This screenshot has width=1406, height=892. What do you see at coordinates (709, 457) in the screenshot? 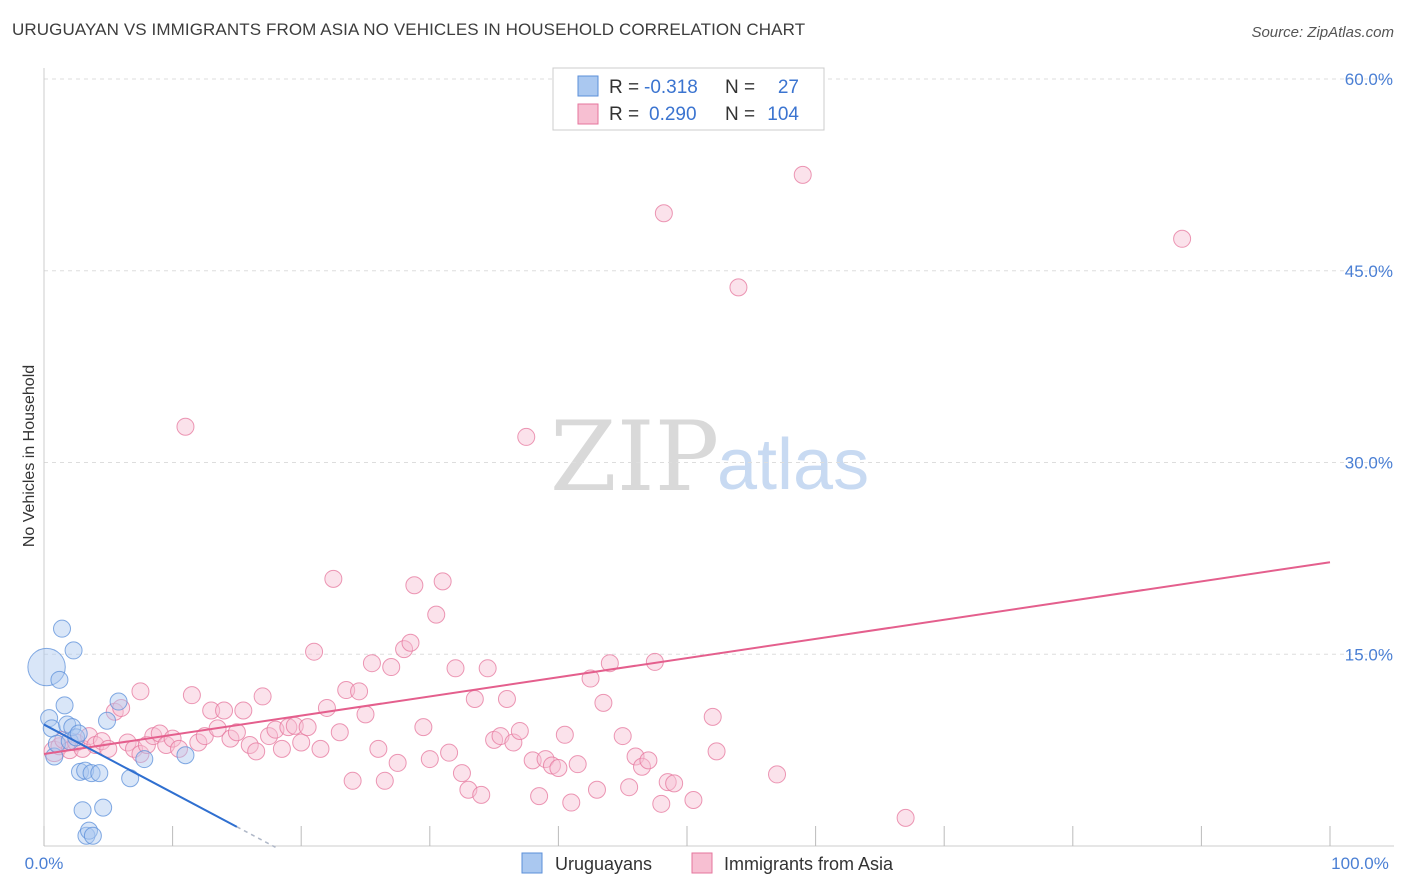
I see `watermark: ZIP atlas` at bounding box center [709, 457].